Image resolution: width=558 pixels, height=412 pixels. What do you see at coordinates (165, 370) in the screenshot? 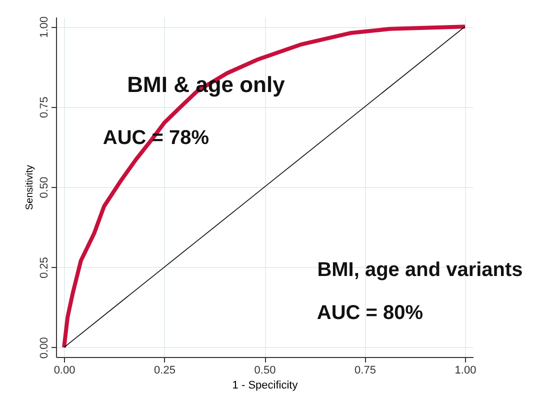
I see `x-tick-label: 0.25` at bounding box center [165, 370].